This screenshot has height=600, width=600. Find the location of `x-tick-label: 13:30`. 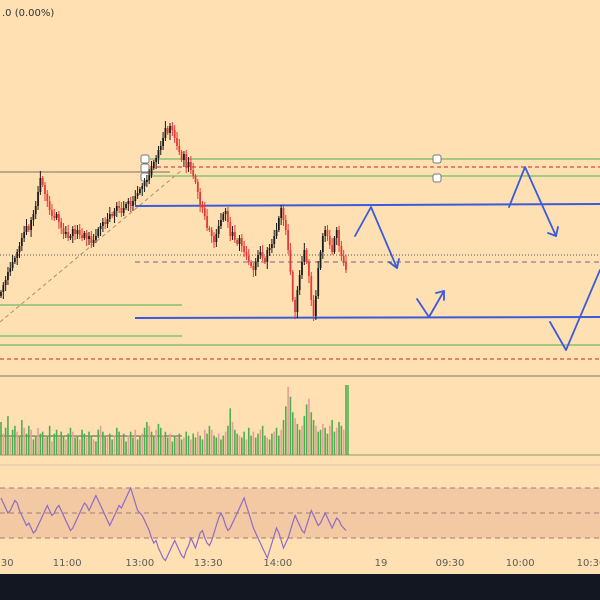

x-tick-label: 13:30 is located at coordinates (208, 563).